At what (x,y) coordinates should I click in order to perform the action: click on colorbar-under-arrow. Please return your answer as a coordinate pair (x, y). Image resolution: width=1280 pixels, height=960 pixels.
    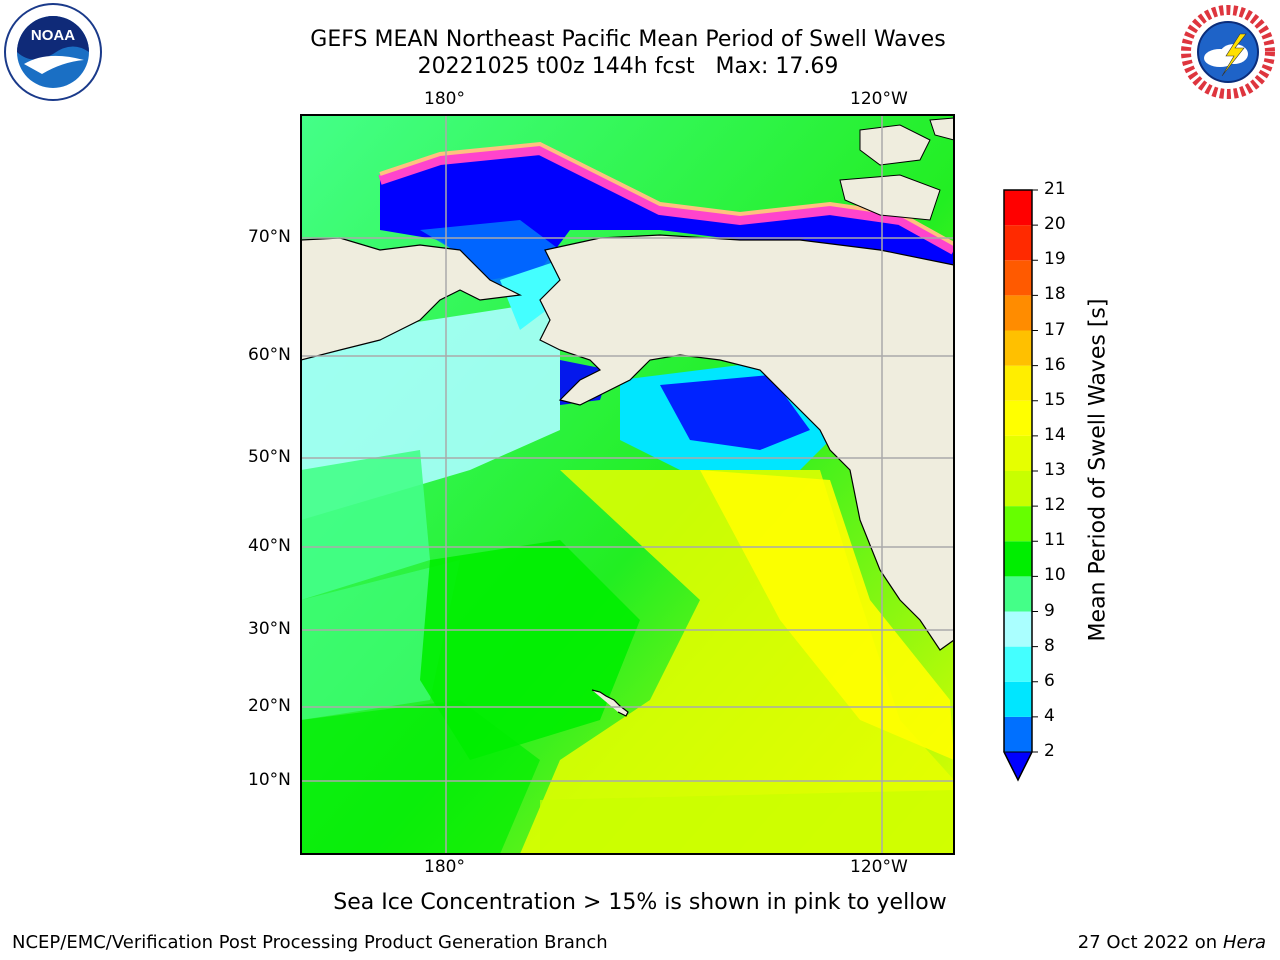
    Looking at the image, I should click on (1018, 766).